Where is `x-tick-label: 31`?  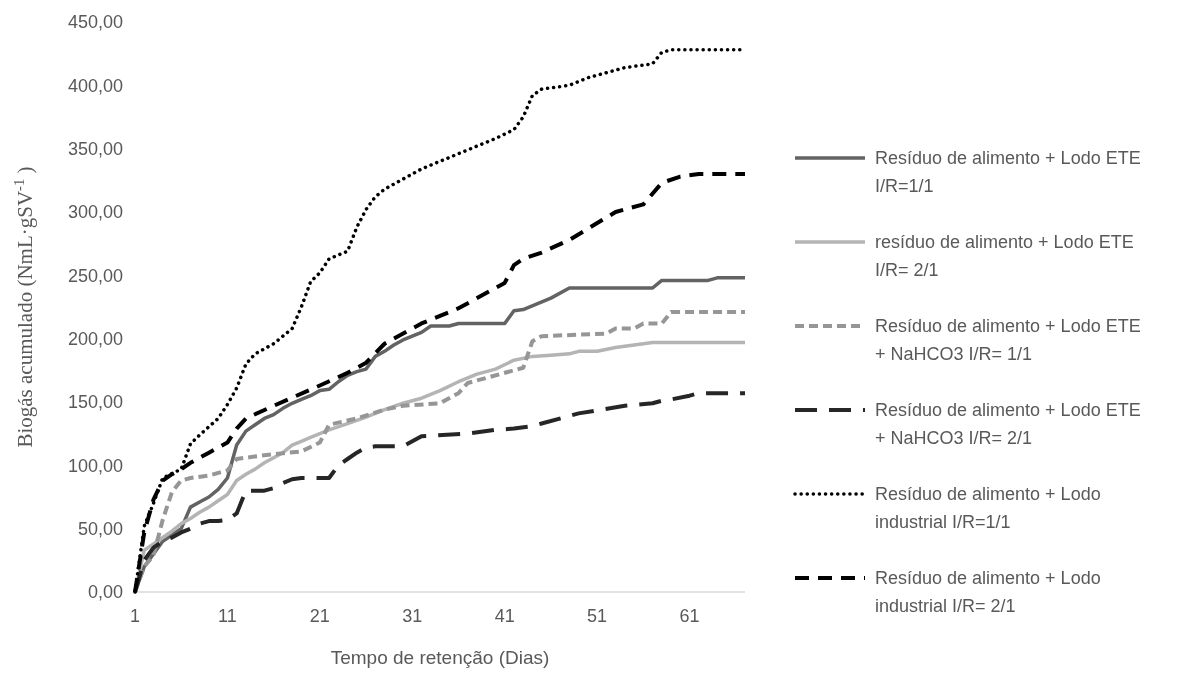 x-tick-label: 31 is located at coordinates (412, 616).